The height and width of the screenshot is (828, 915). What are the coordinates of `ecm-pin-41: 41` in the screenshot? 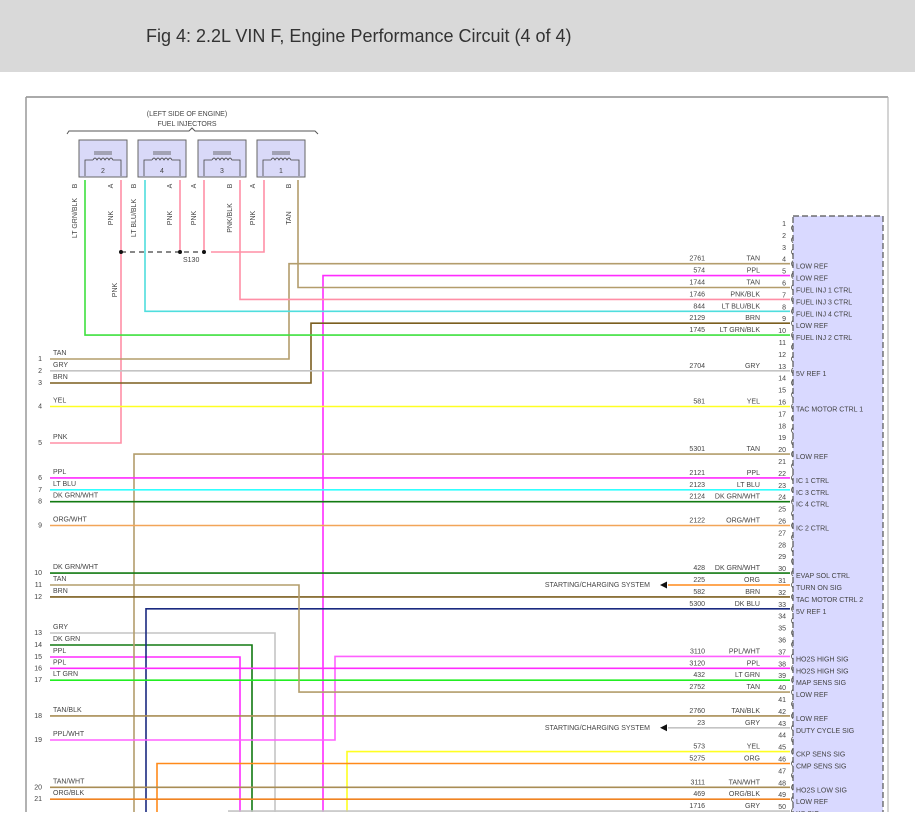 It's located at (786, 702).